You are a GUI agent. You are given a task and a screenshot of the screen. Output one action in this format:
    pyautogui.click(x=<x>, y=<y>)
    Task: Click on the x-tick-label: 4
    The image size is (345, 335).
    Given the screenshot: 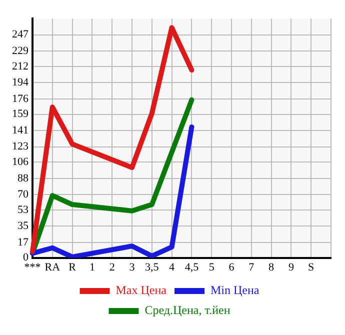 What is the action you would take?
    pyautogui.click(x=172, y=267)
    